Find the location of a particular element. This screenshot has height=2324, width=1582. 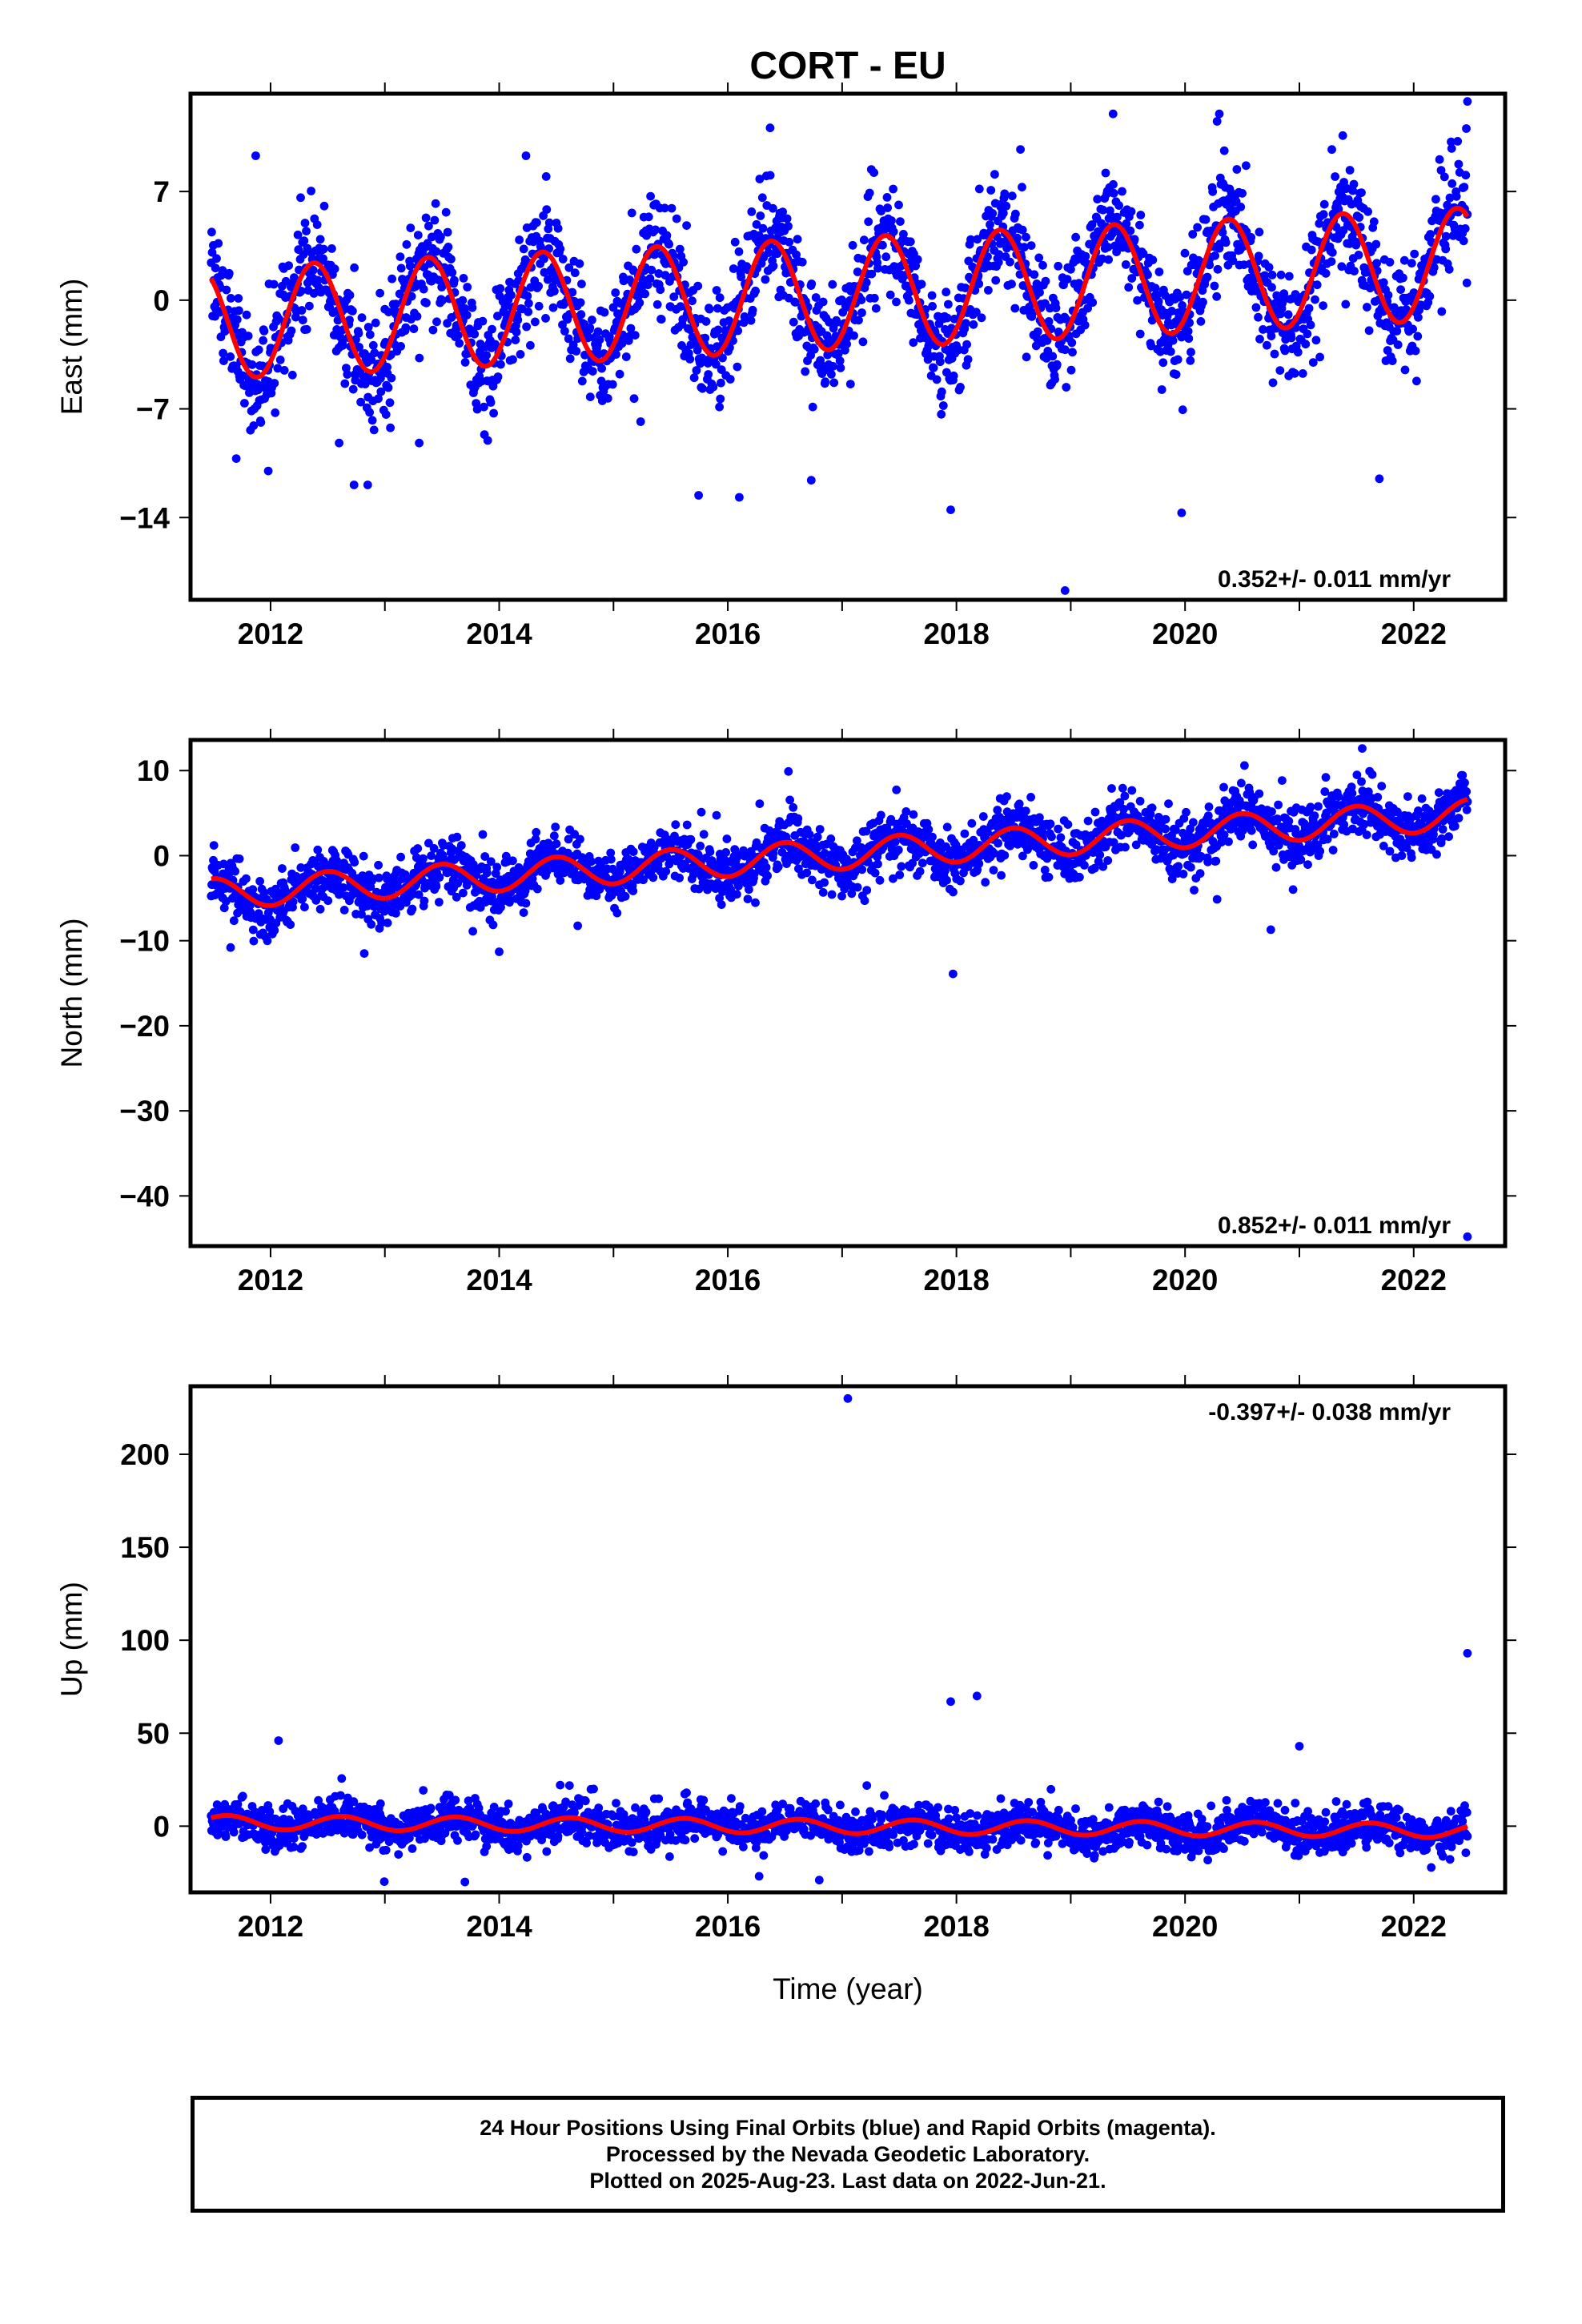

x-tick-label: 2018 is located at coordinates (956, 633).